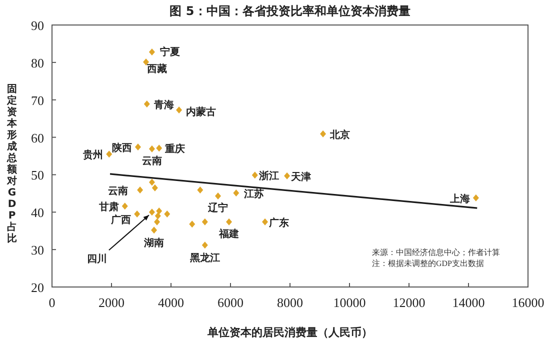 The image size is (550, 346). I want to click on annotation: 天津, so click(301, 176).